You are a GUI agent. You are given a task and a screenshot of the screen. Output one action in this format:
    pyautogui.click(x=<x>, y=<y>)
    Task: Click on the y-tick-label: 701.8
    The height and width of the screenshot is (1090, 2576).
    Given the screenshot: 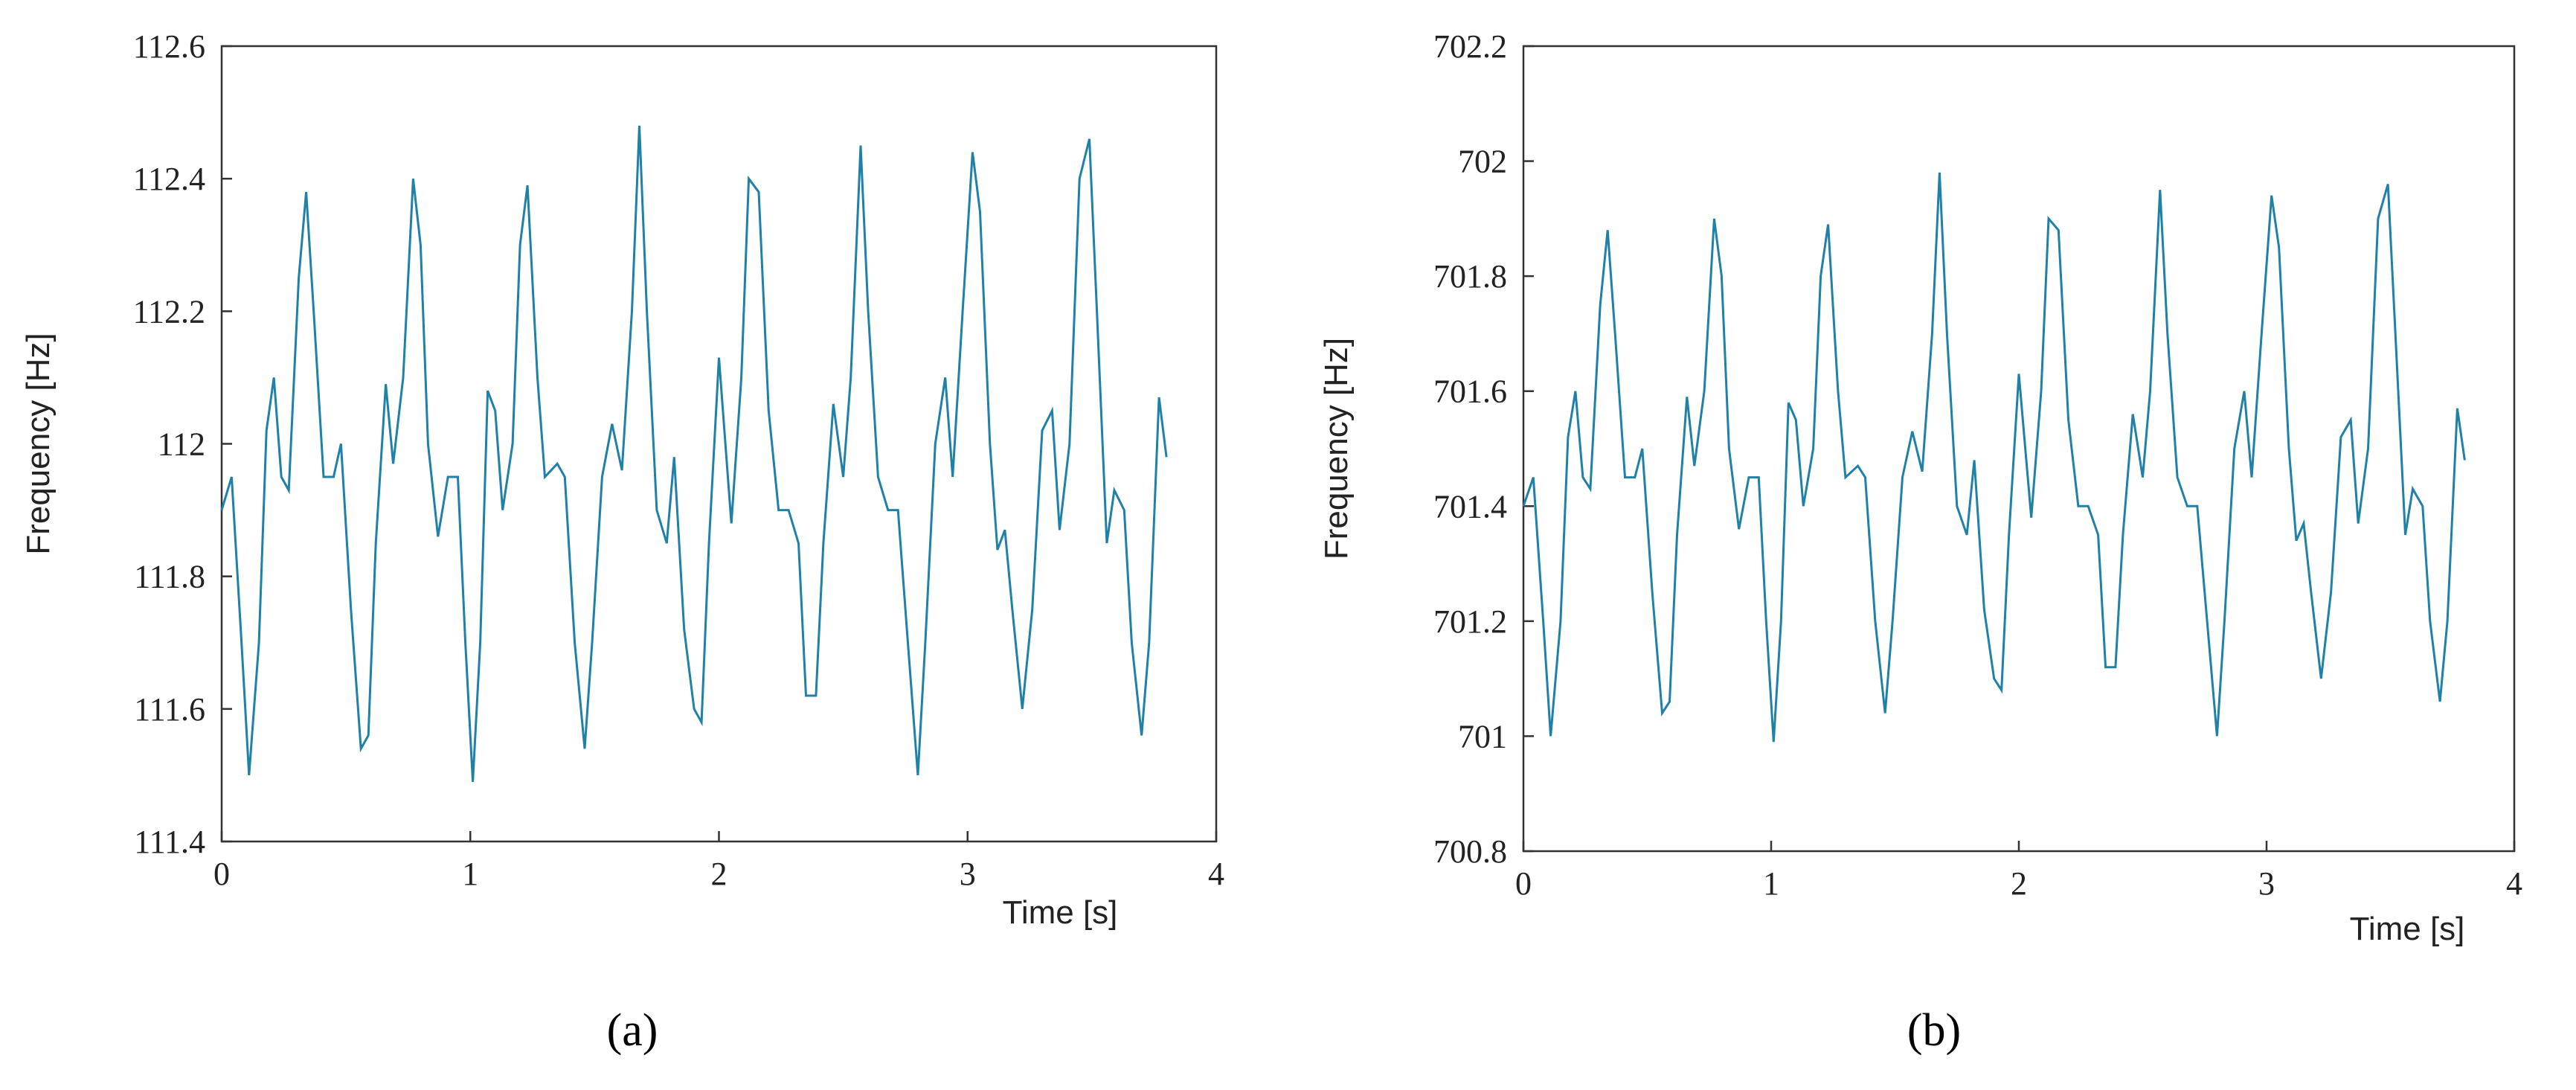 What is the action you would take?
    pyautogui.click(x=1470, y=276)
    